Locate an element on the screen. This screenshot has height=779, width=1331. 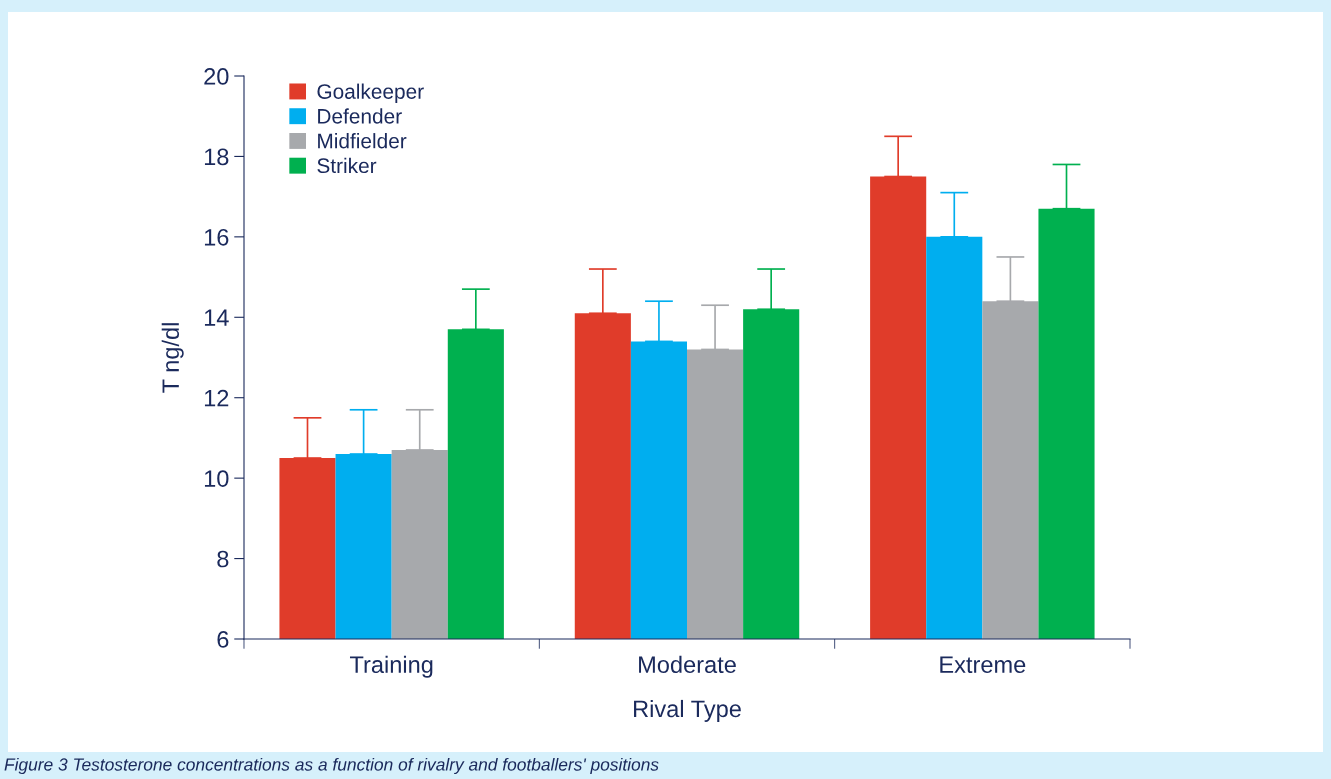
y-tick-label: 10 is located at coordinates (216, 478).